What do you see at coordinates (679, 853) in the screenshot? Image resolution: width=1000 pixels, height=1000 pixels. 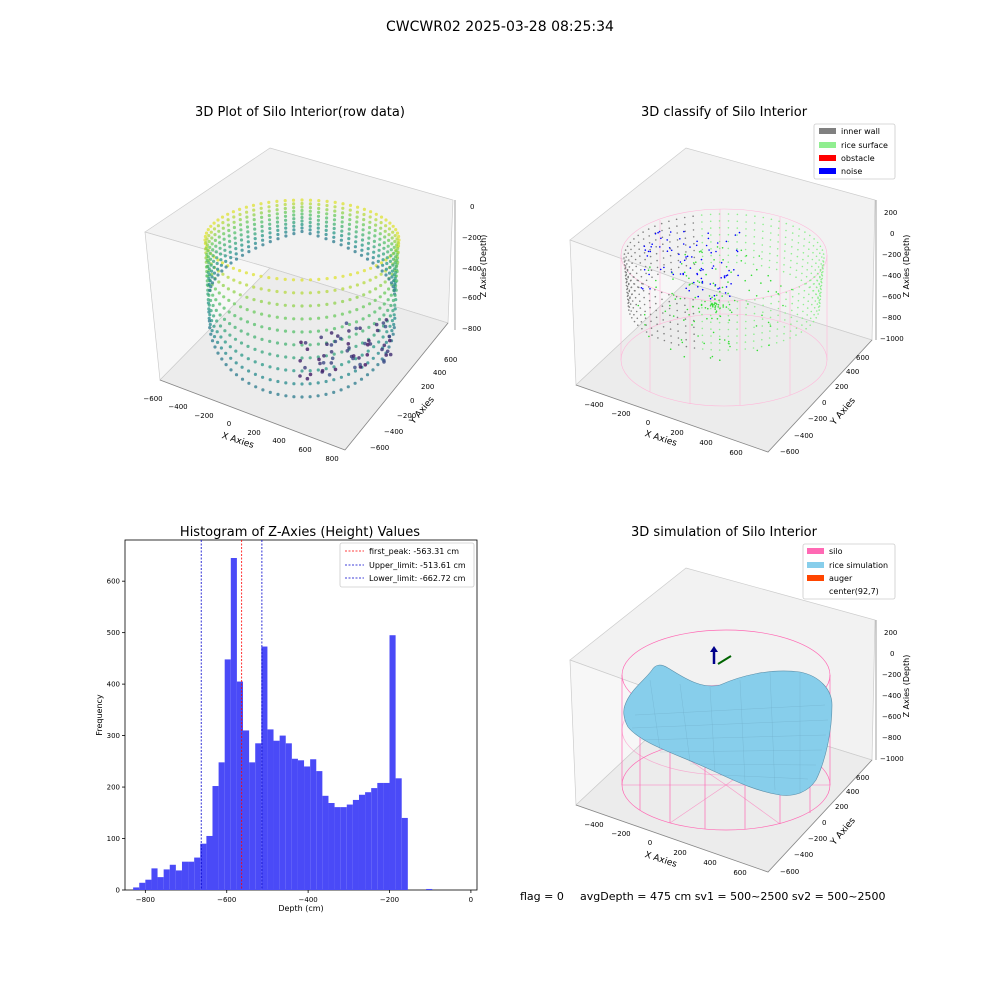 I see `x-tick-label: 200` at bounding box center [679, 853].